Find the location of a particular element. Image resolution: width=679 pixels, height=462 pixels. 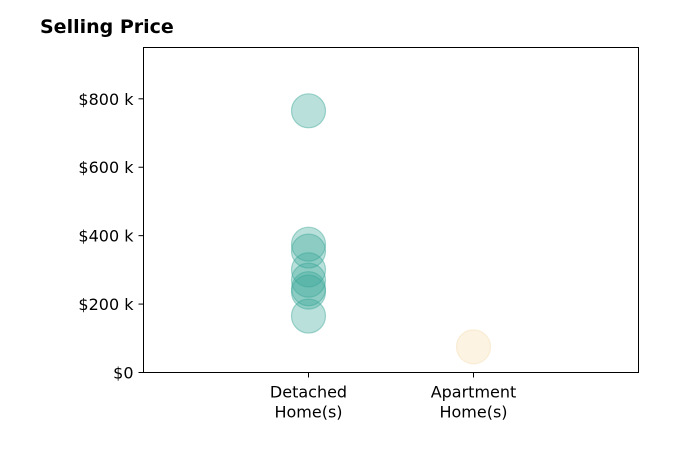

y-tick-label: $0 is located at coordinates (123, 373).